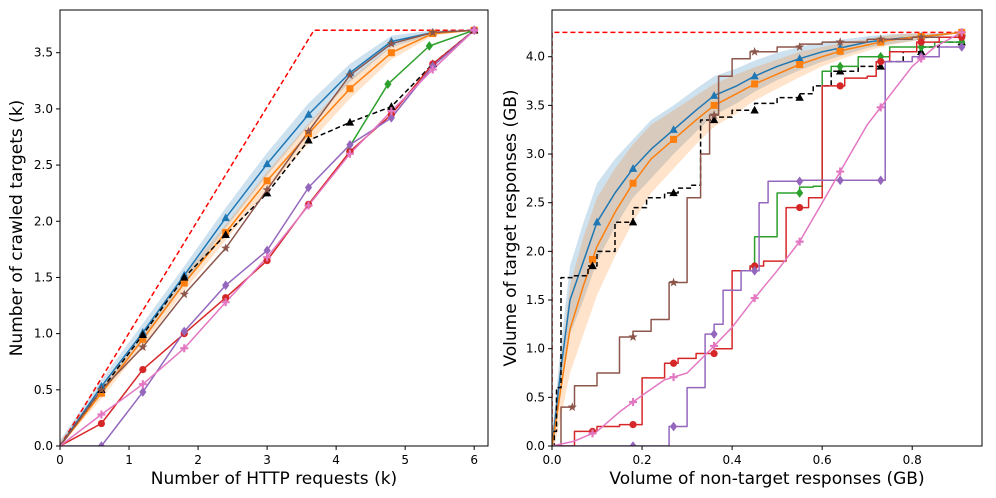  What do you see at coordinates (912, 460) in the screenshot?
I see `x-tick-label: 0.8` at bounding box center [912, 460].